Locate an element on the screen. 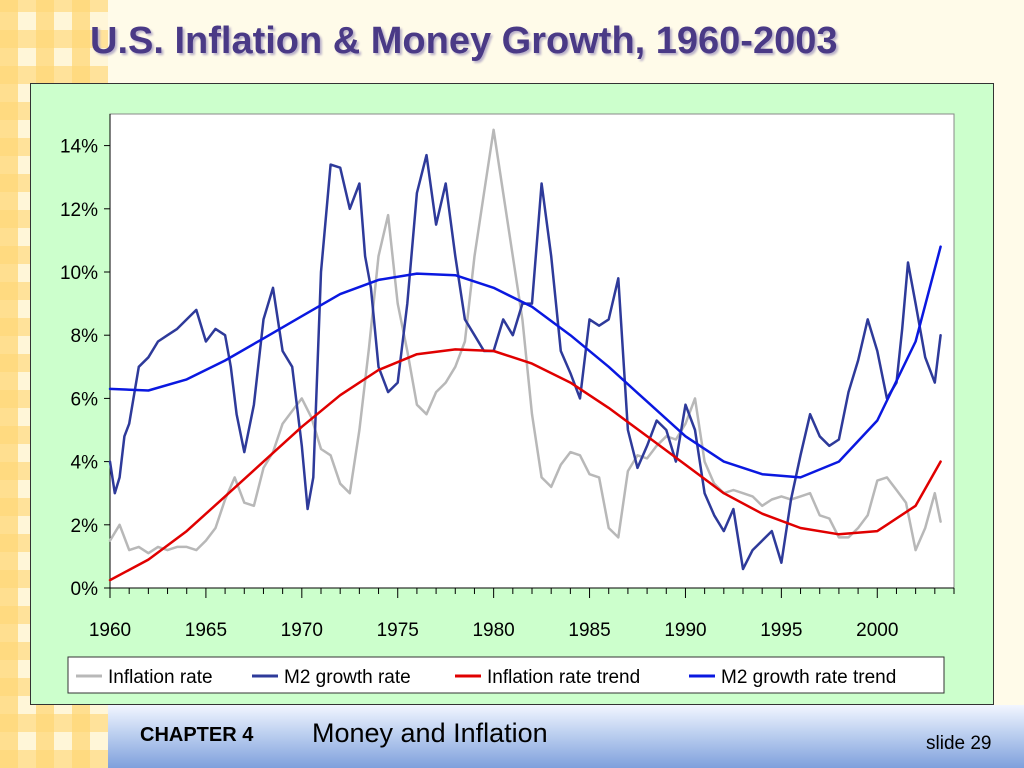 This screenshot has width=1024, height=768. legend-label-inflation: Inflation rate is located at coordinates (160, 677).